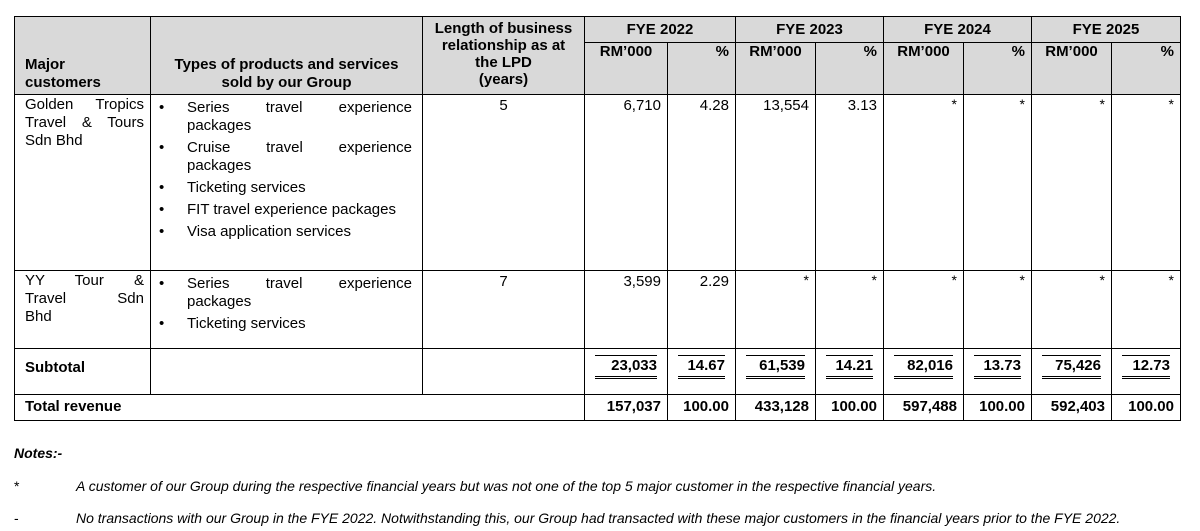  Describe the element at coordinates (997, 371) in the screenshot. I see `subtotal-cell: 13.73` at that location.